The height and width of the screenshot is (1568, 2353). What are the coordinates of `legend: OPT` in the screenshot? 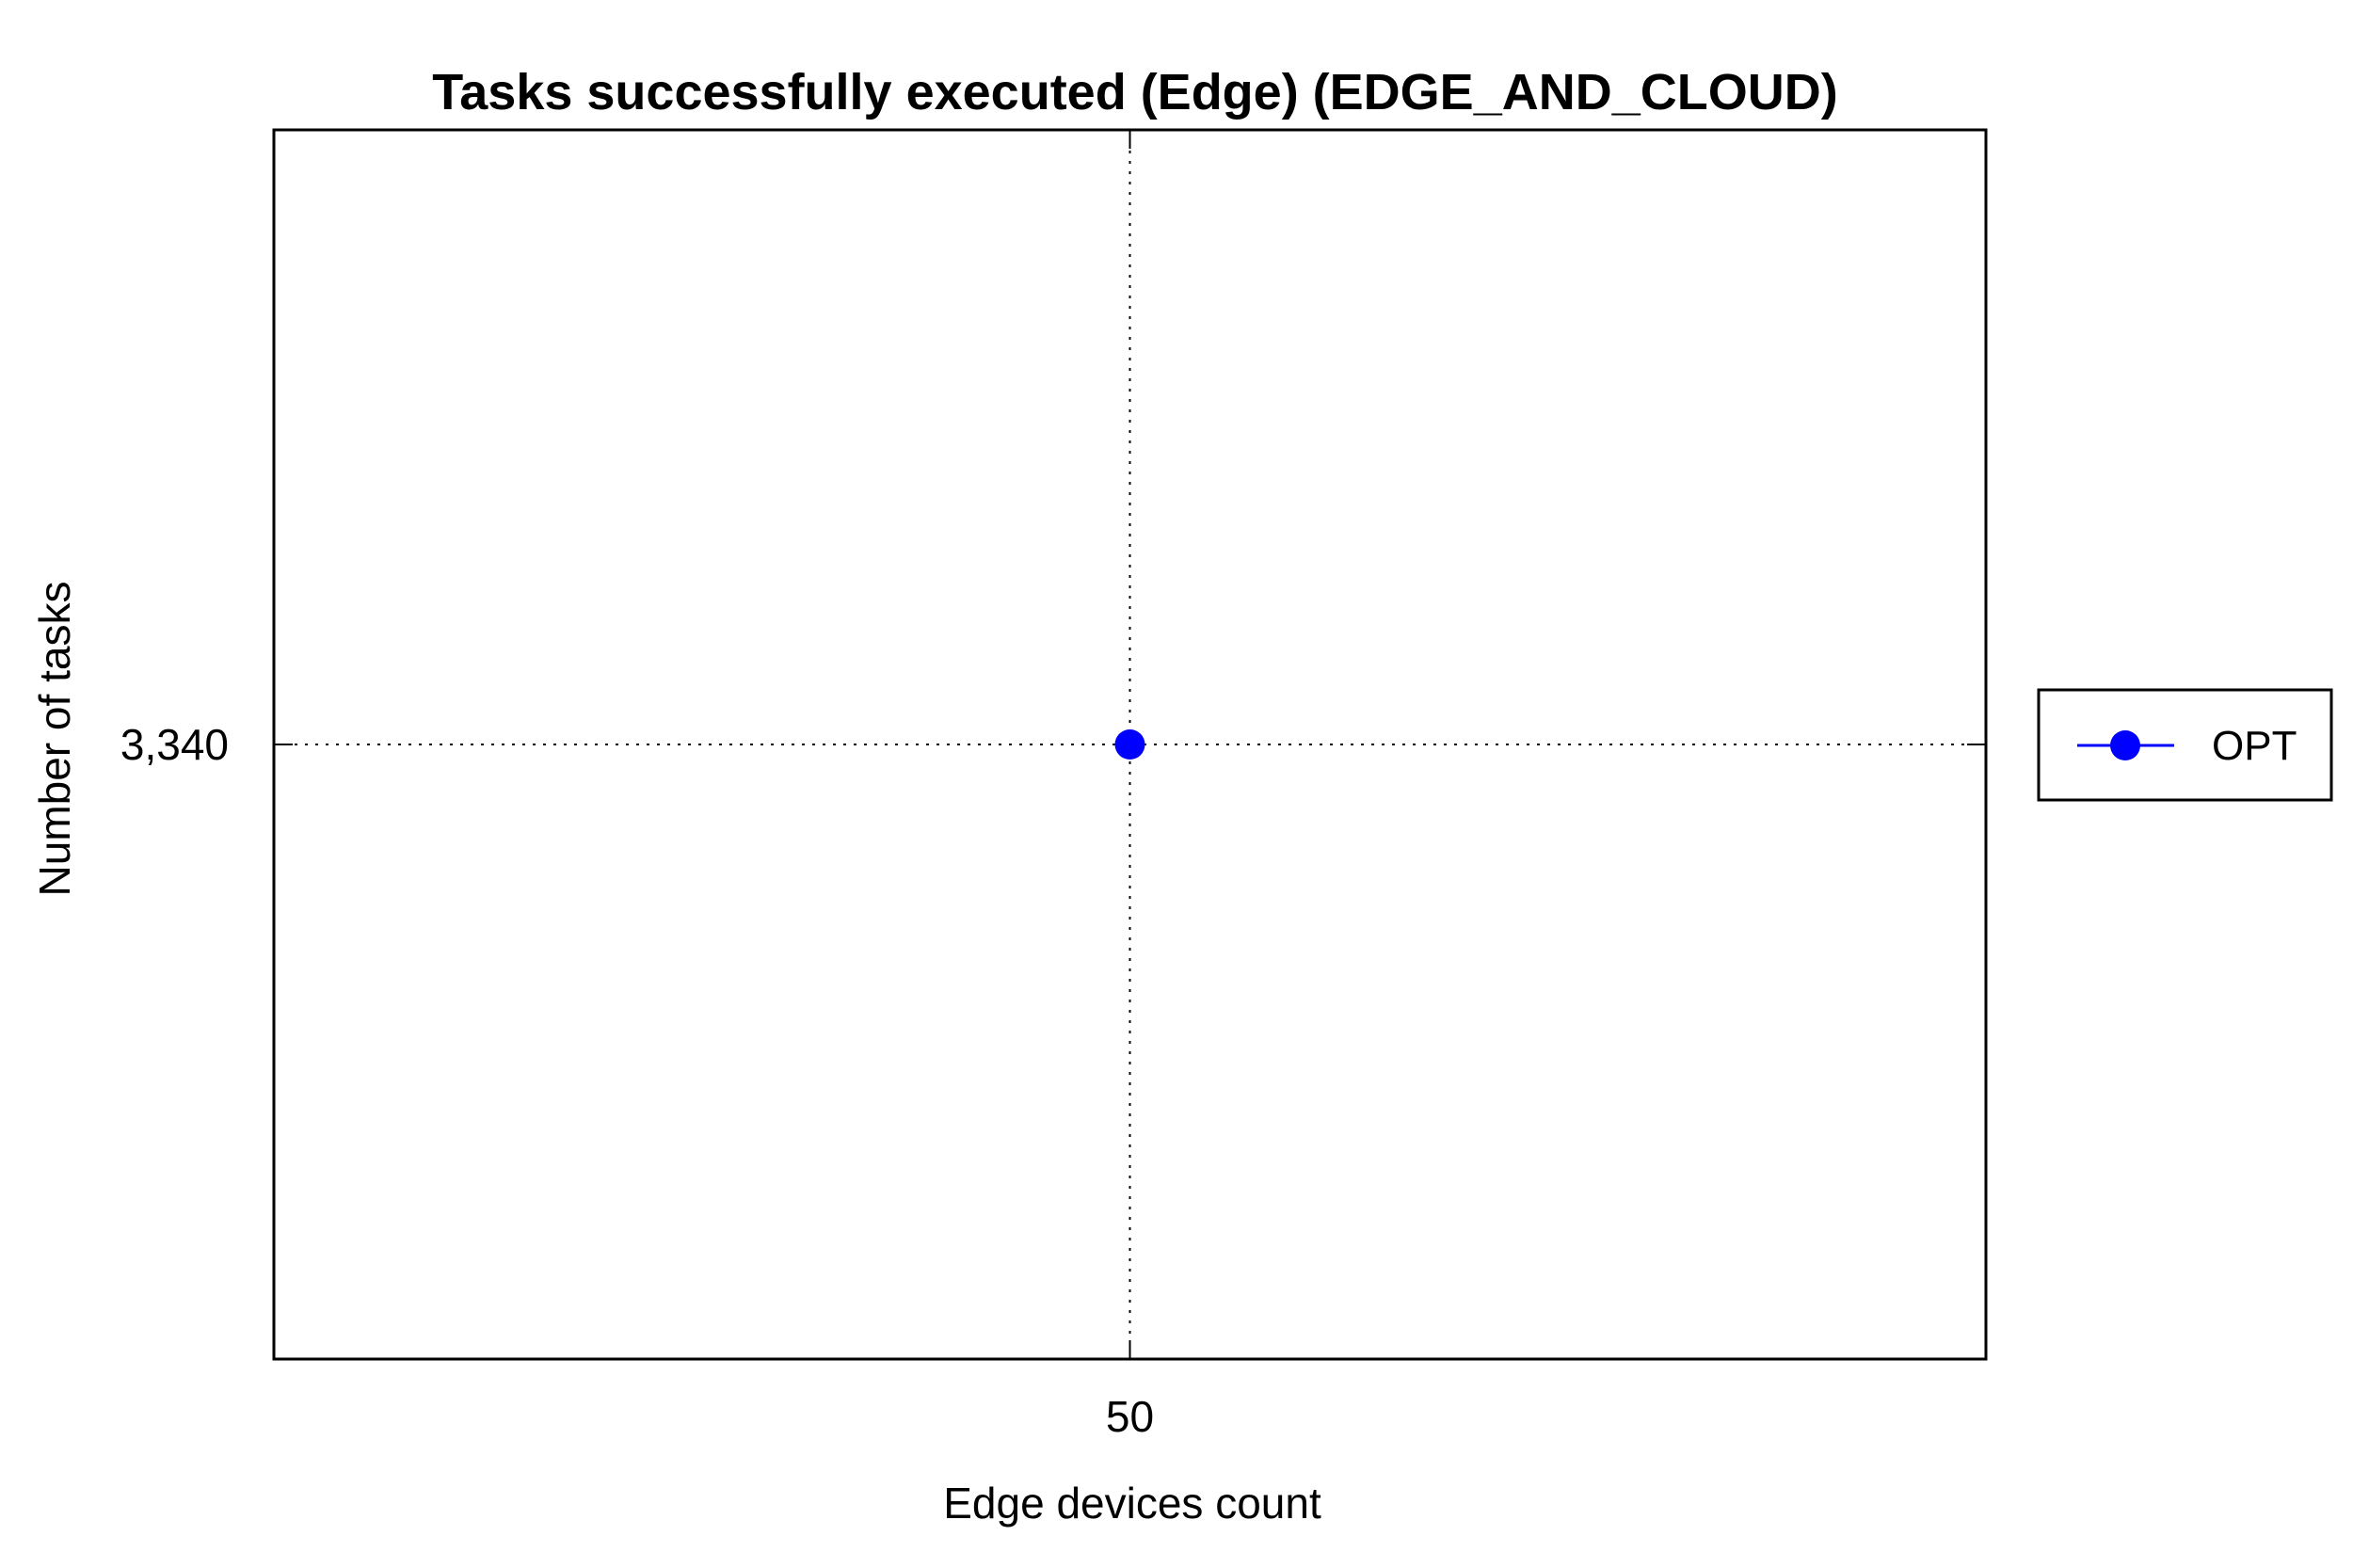 It's located at (2185, 745).